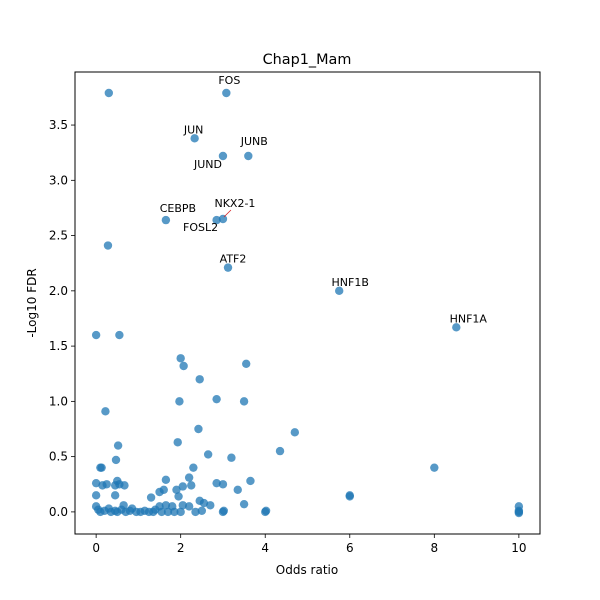 The image size is (600, 600). I want to click on y-tick-label: 2.0, so click(58, 291).